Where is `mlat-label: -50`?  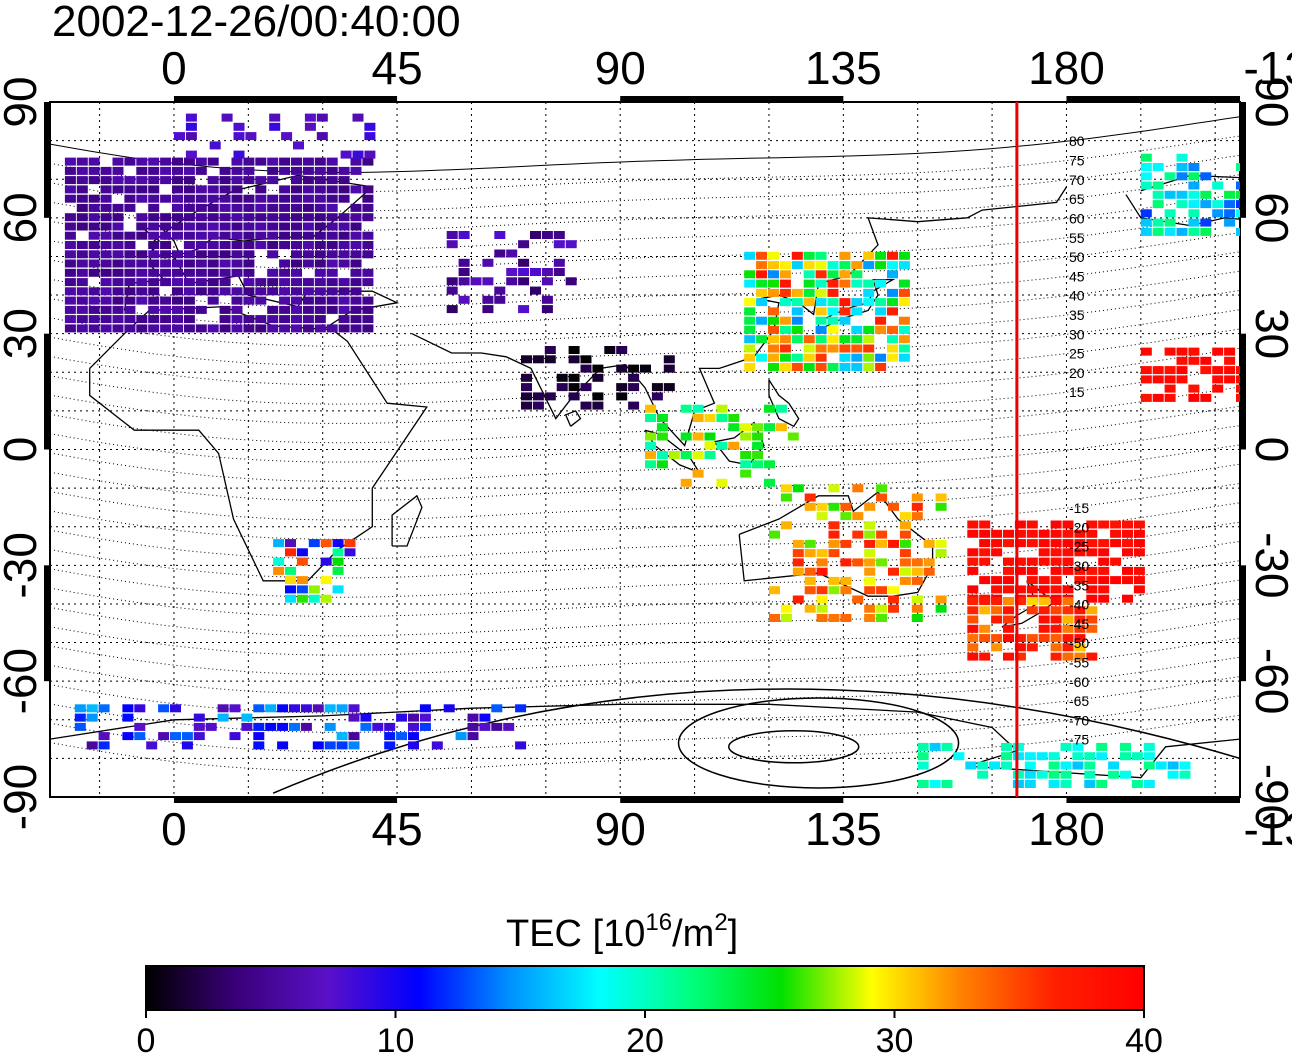
mlat-label: -50 is located at coordinates (1079, 643).